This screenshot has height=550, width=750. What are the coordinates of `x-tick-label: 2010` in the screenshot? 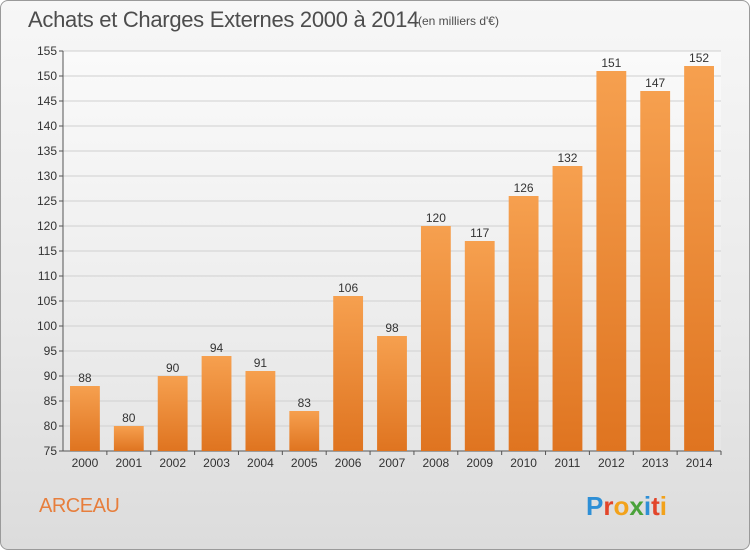 It's located at (523, 463).